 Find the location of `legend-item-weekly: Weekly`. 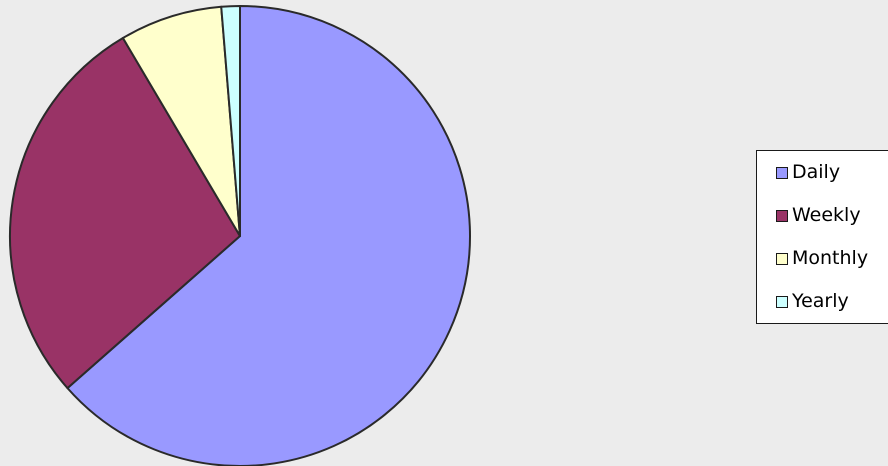

legend-item-weekly: Weekly is located at coordinates (822, 223).